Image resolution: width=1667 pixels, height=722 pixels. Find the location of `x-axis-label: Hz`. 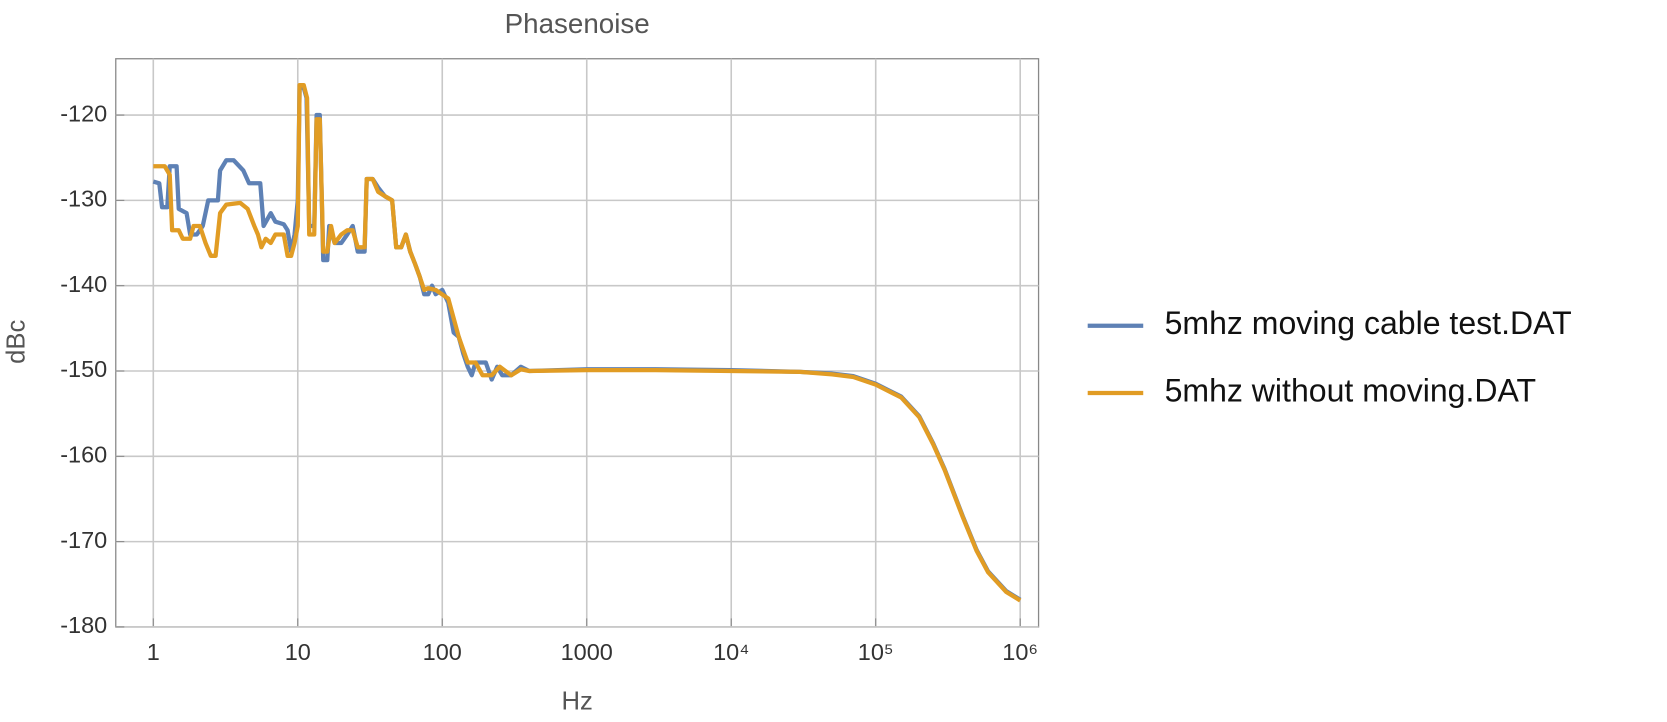

x-axis-label: Hz is located at coordinates (577, 702).